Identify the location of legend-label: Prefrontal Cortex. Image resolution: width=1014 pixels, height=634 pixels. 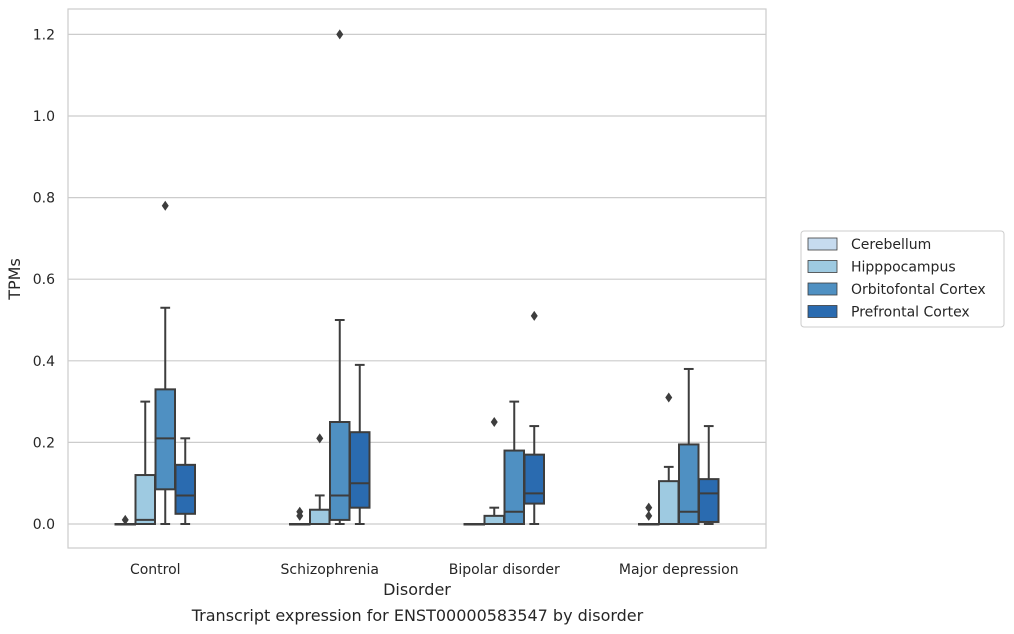
(910, 313).